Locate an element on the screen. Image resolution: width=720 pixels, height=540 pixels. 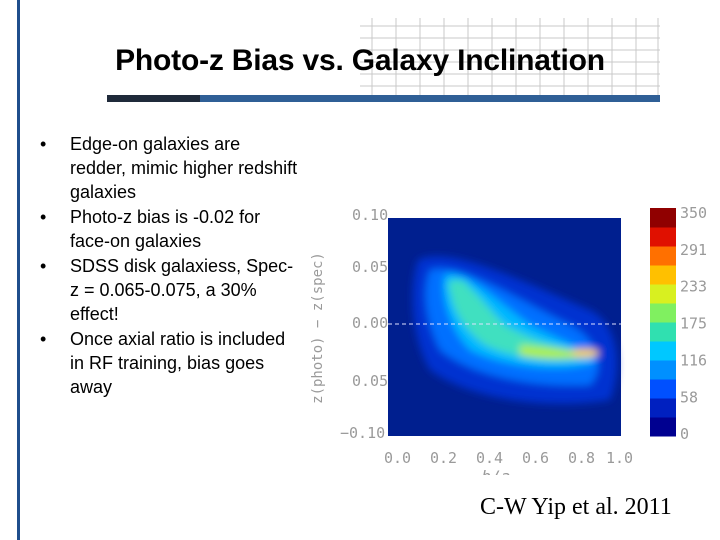
y-tick-label: 0.10 is located at coordinates (370, 215).